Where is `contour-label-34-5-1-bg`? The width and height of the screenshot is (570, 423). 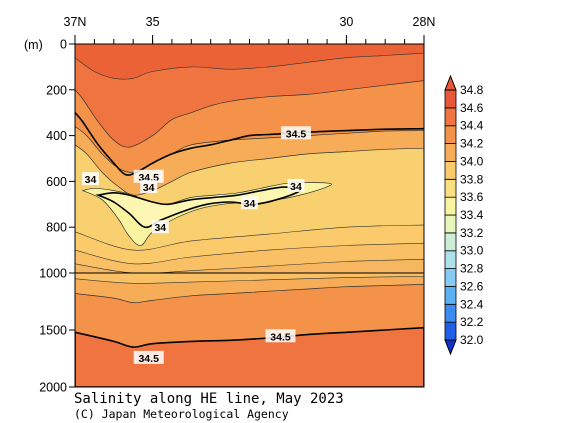
contour-label-34-5-1-bg is located at coordinates (296, 133).